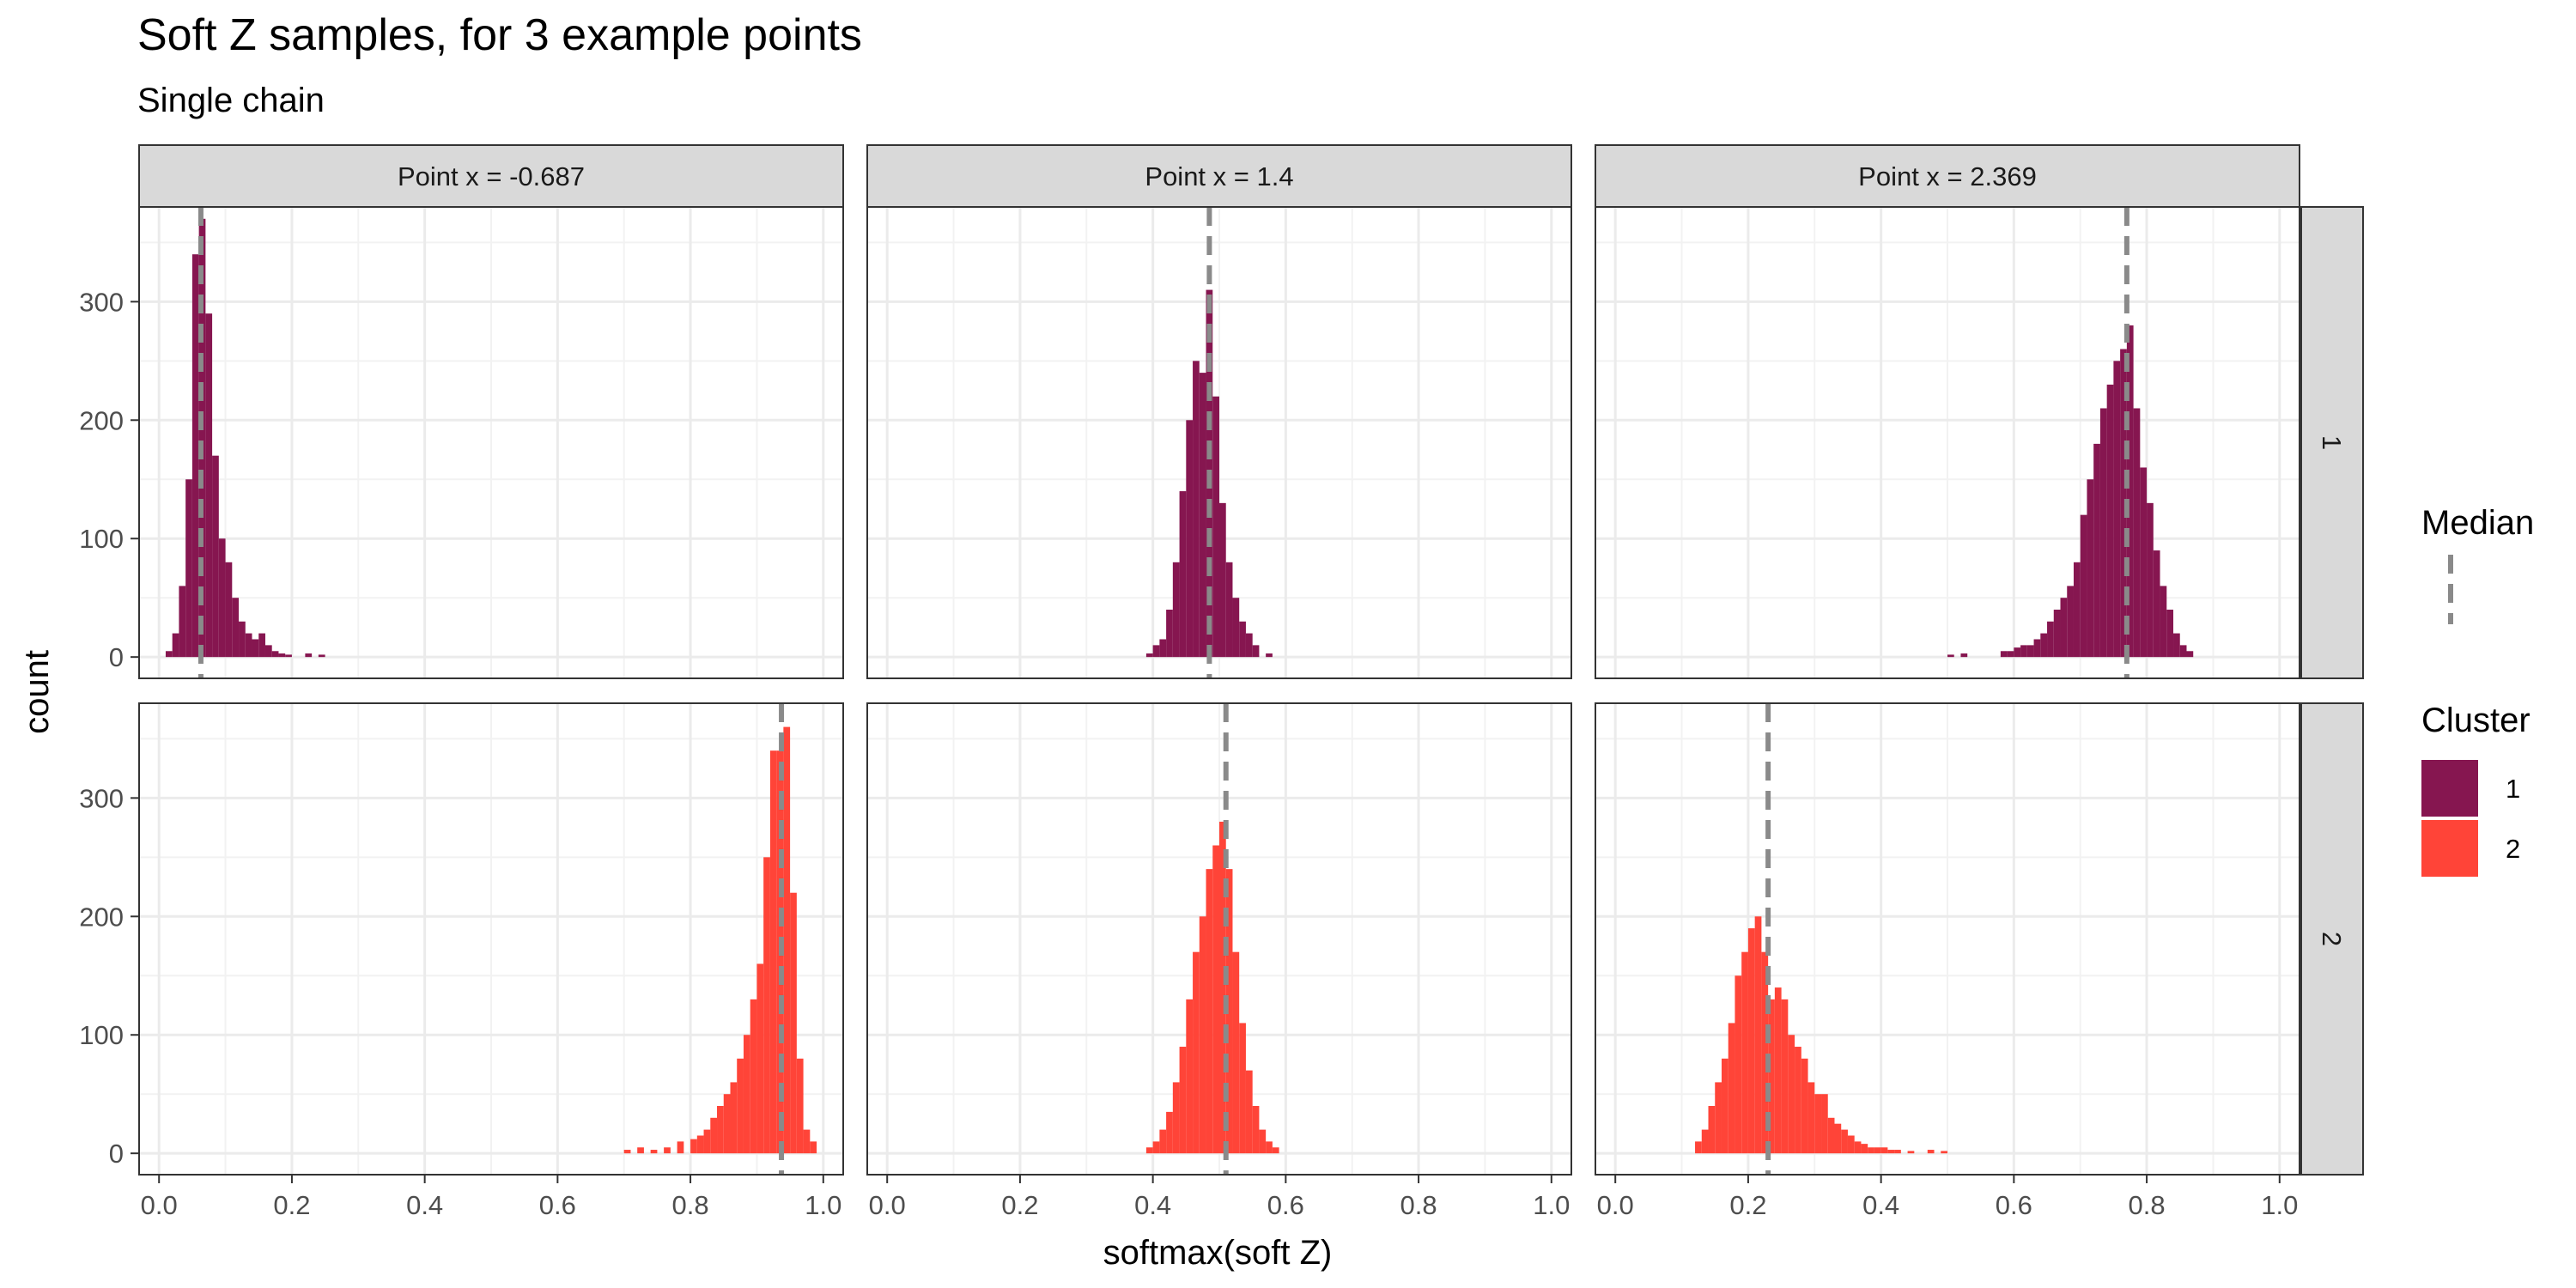 This screenshot has height=1288, width=2576. What do you see at coordinates (37, 692) in the screenshot?
I see `y-axis-title: count` at bounding box center [37, 692].